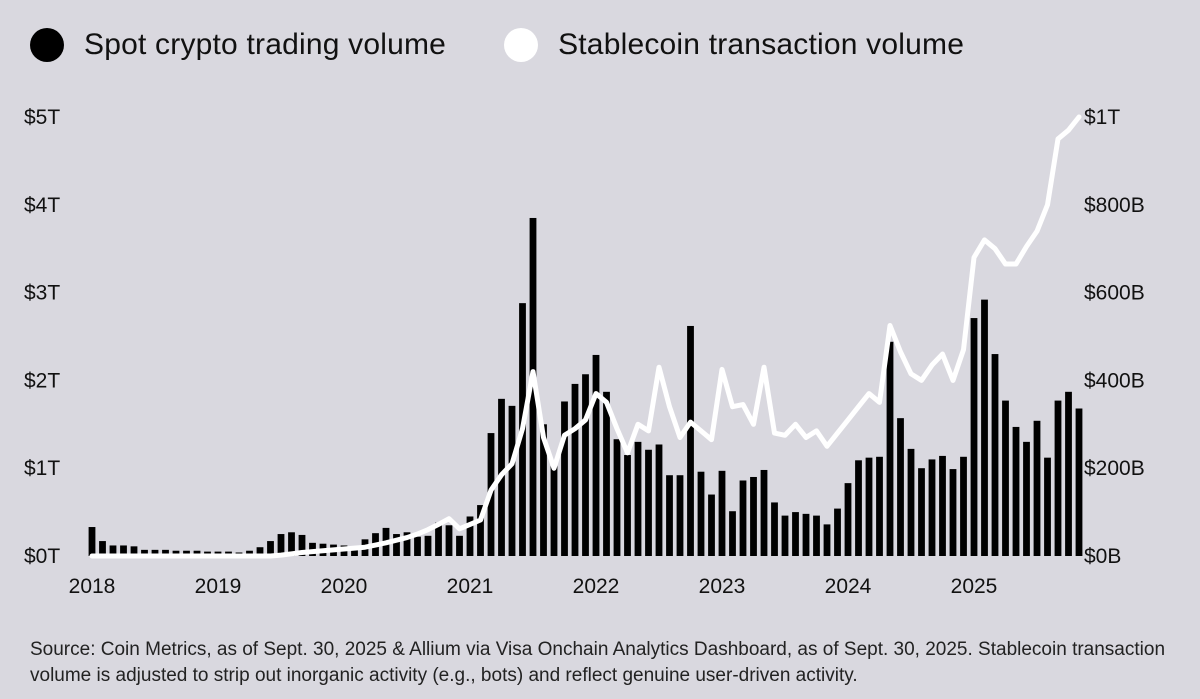 The width and height of the screenshot is (1200, 699). Describe the element at coordinates (974, 586) in the screenshot. I see `x-axis-tick-label: 2025` at that location.